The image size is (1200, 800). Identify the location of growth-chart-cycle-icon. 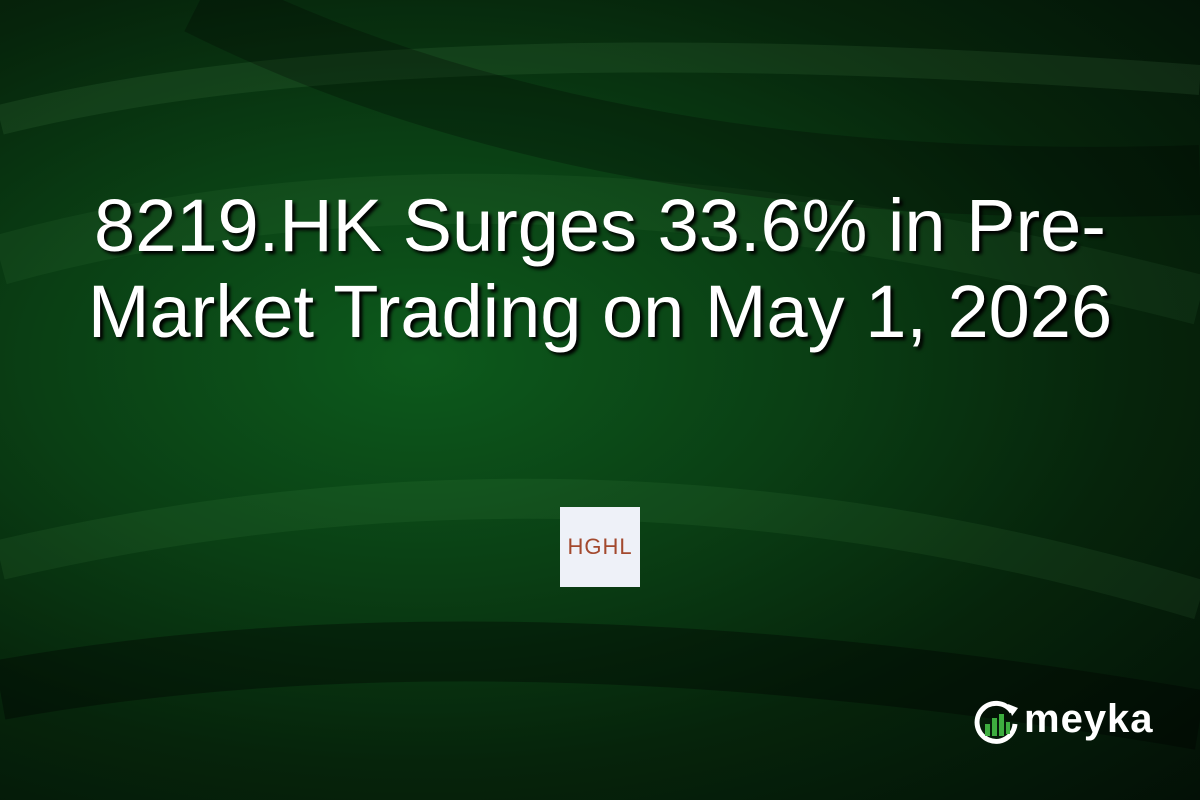
(996, 722).